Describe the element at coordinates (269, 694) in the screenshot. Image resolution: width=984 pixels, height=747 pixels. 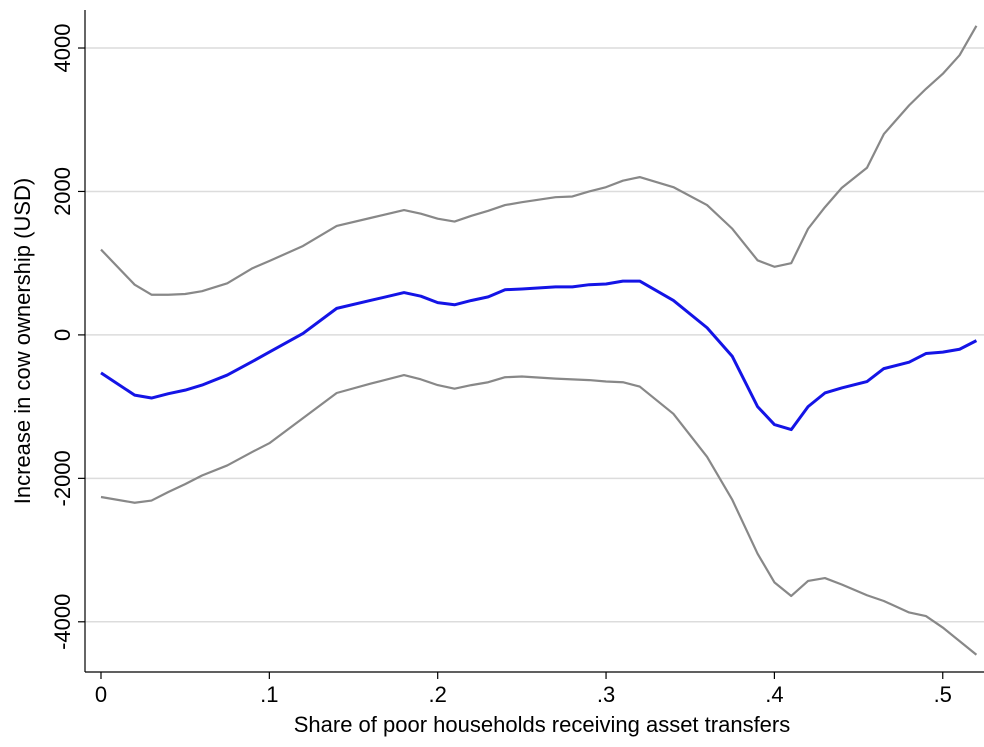
I see `x-tick-label: .1` at that location.